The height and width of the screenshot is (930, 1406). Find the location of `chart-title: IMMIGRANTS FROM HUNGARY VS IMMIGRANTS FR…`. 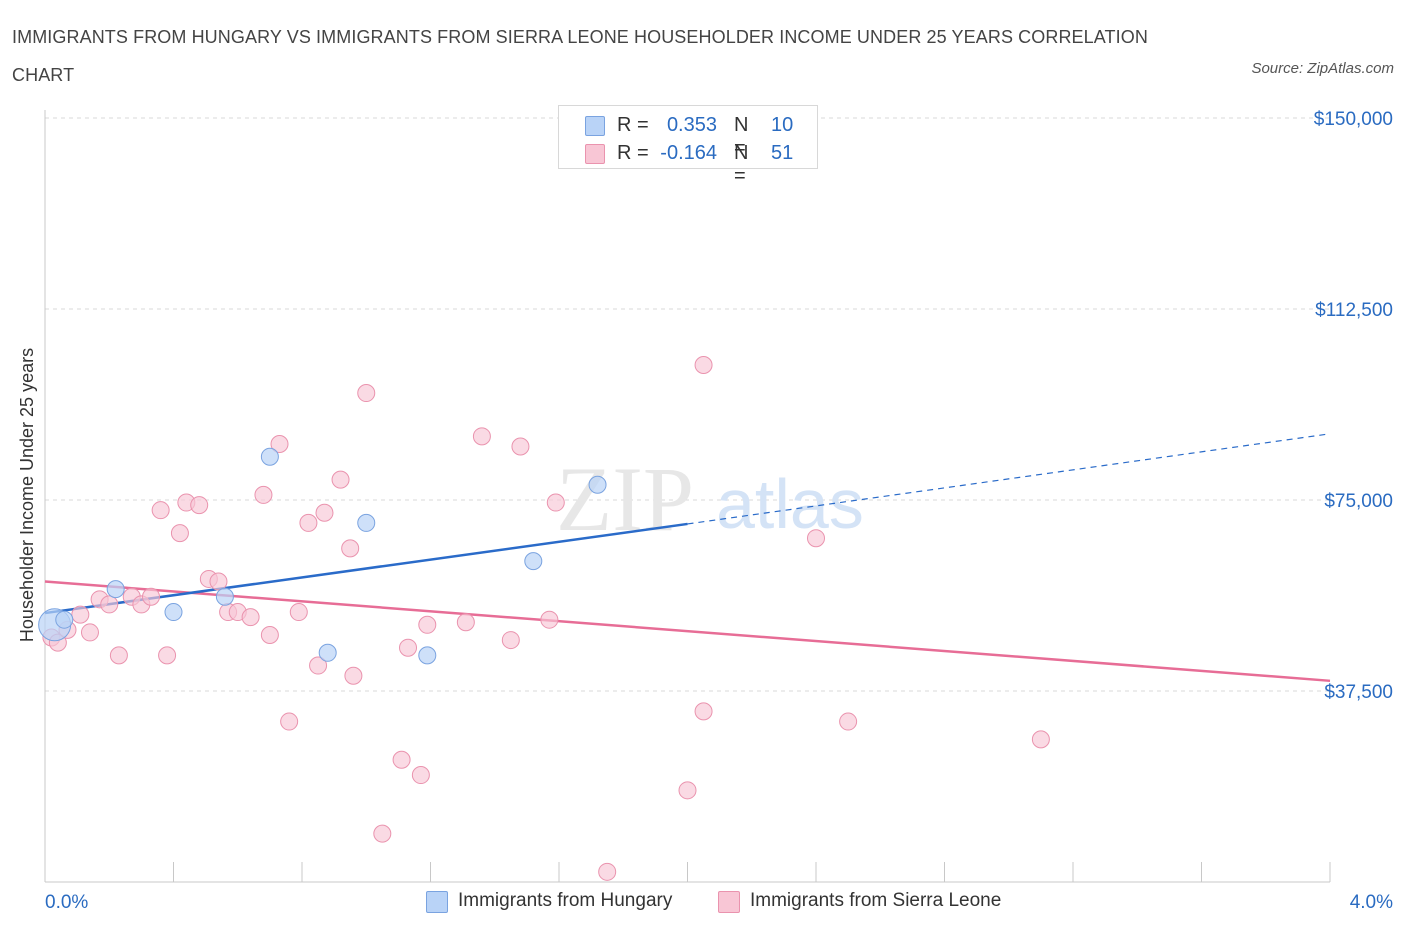

chart-title: IMMIGRANTS FROM HUNGARY VS IMMIGRANTS FR… is located at coordinates (580, 56).